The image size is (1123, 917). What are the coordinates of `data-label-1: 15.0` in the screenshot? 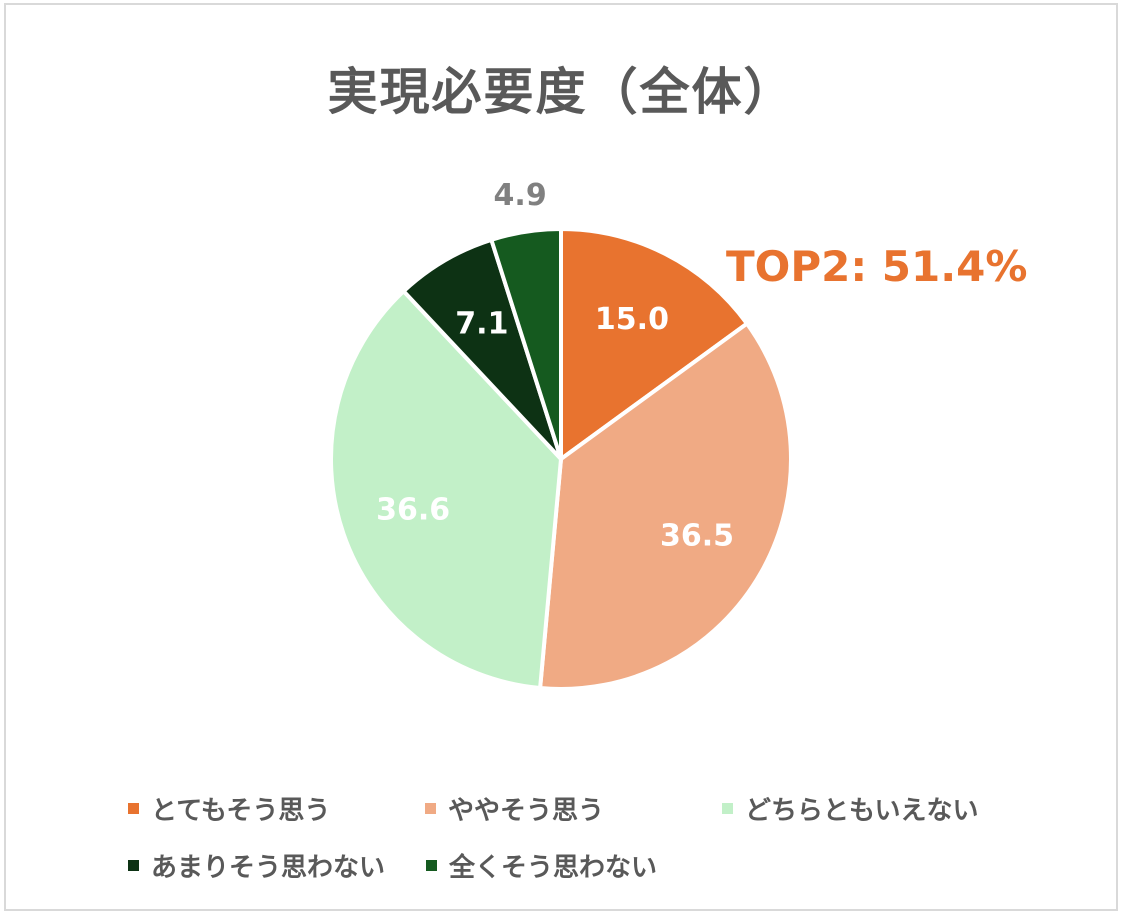 It's located at (632, 319).